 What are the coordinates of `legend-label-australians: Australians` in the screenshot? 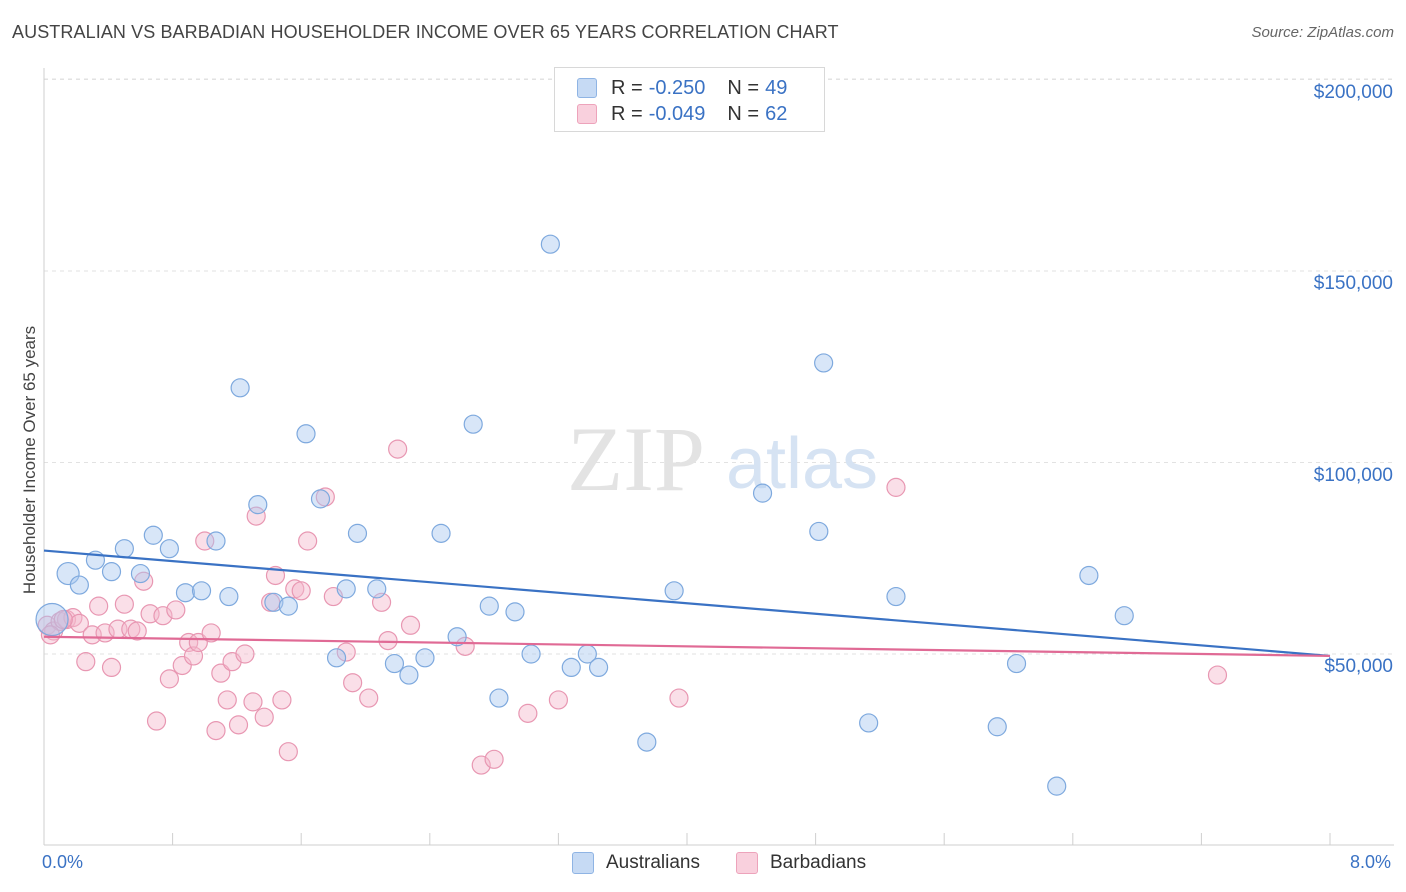 It's located at (653, 862).